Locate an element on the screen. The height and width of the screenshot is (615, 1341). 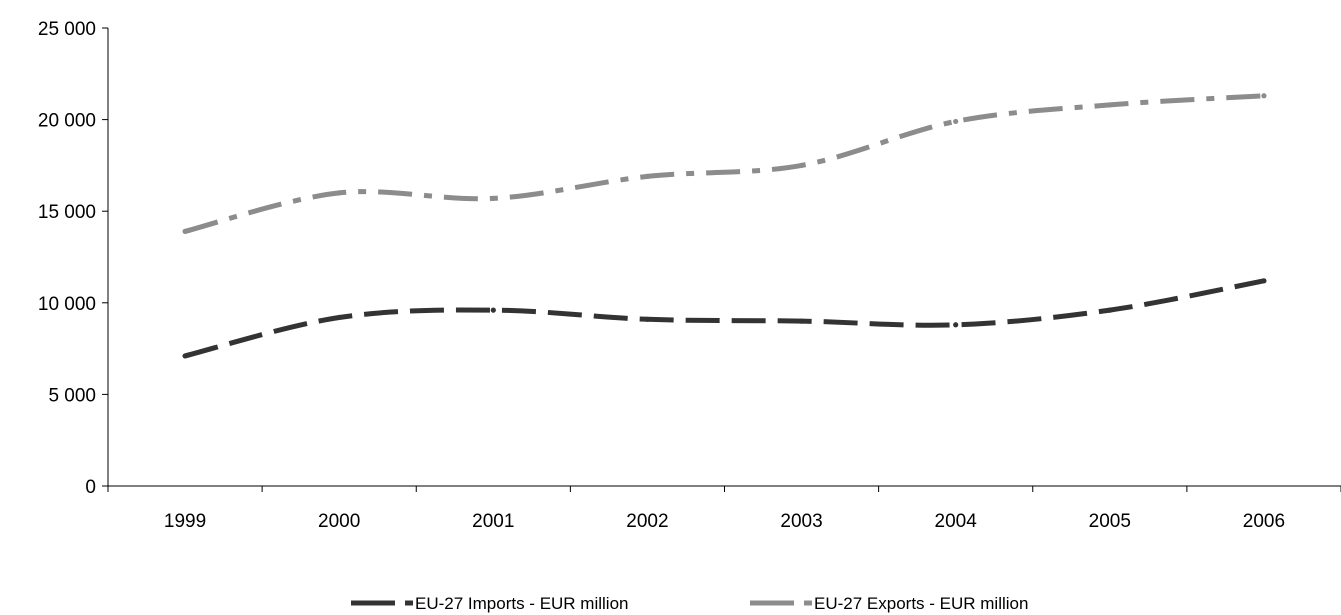
legend-label: EU-27 Exports - EUR million is located at coordinates (921, 603).